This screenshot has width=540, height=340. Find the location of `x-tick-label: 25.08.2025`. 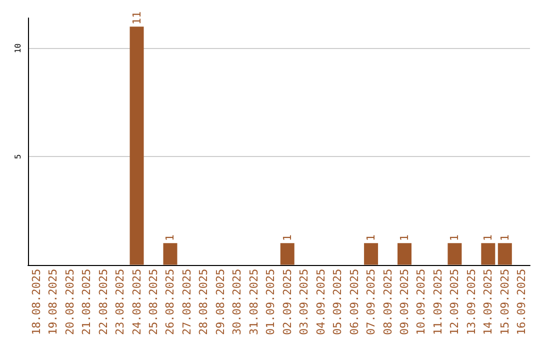

x-tick-label: 25.08.2025 is located at coordinates (153, 302).